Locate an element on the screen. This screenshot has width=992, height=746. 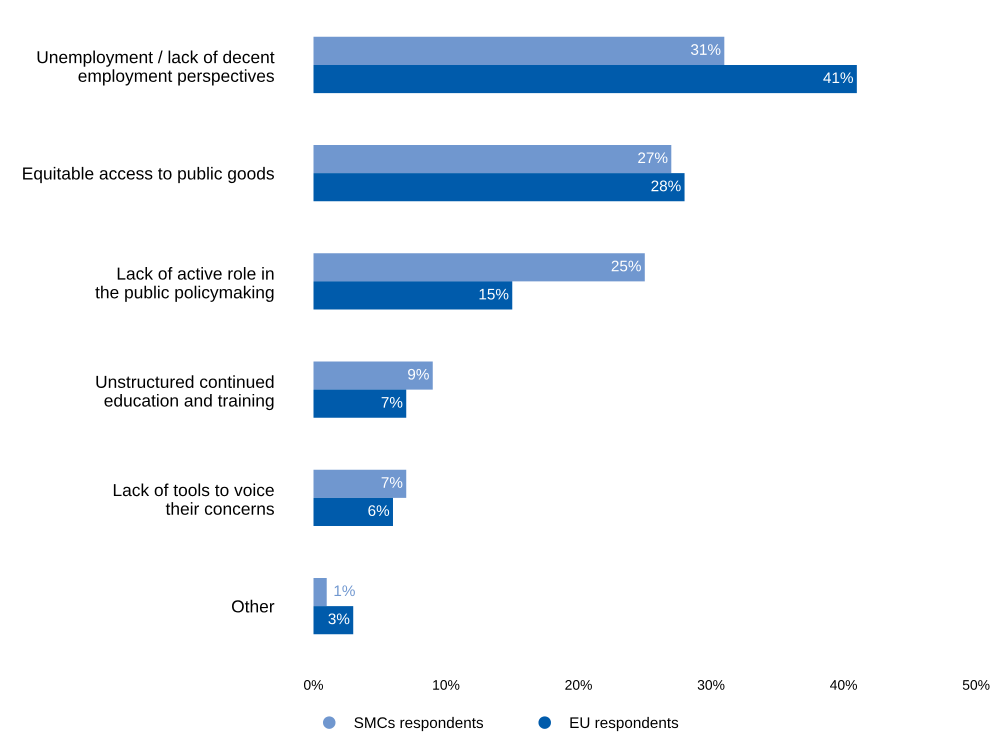
y-tick-label: Equitable access to public goods is located at coordinates (148, 175).